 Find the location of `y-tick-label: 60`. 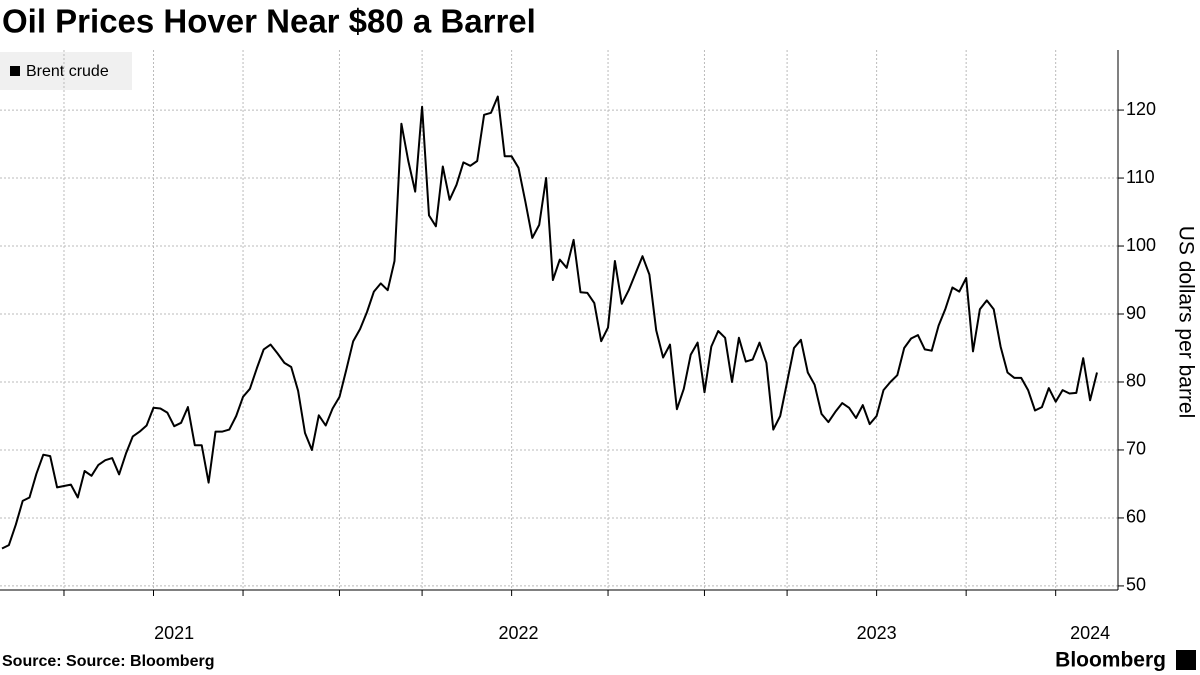

y-tick-label: 60 is located at coordinates (1136, 517).